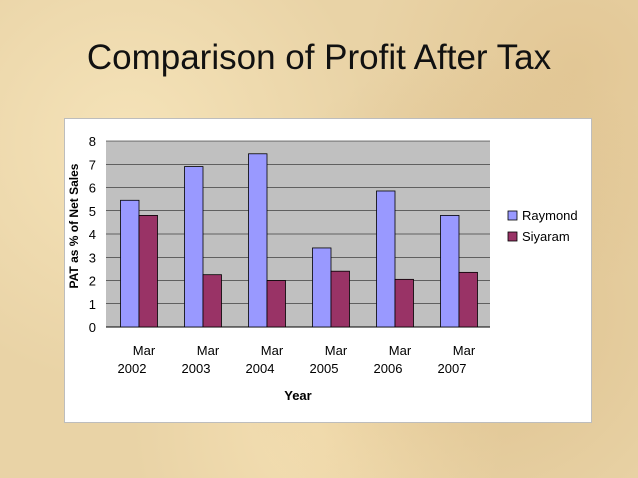 The width and height of the screenshot is (638, 478). What do you see at coordinates (74, 225) in the screenshot?
I see `y-axis-label: PAT as % of Net Sales` at bounding box center [74, 225].